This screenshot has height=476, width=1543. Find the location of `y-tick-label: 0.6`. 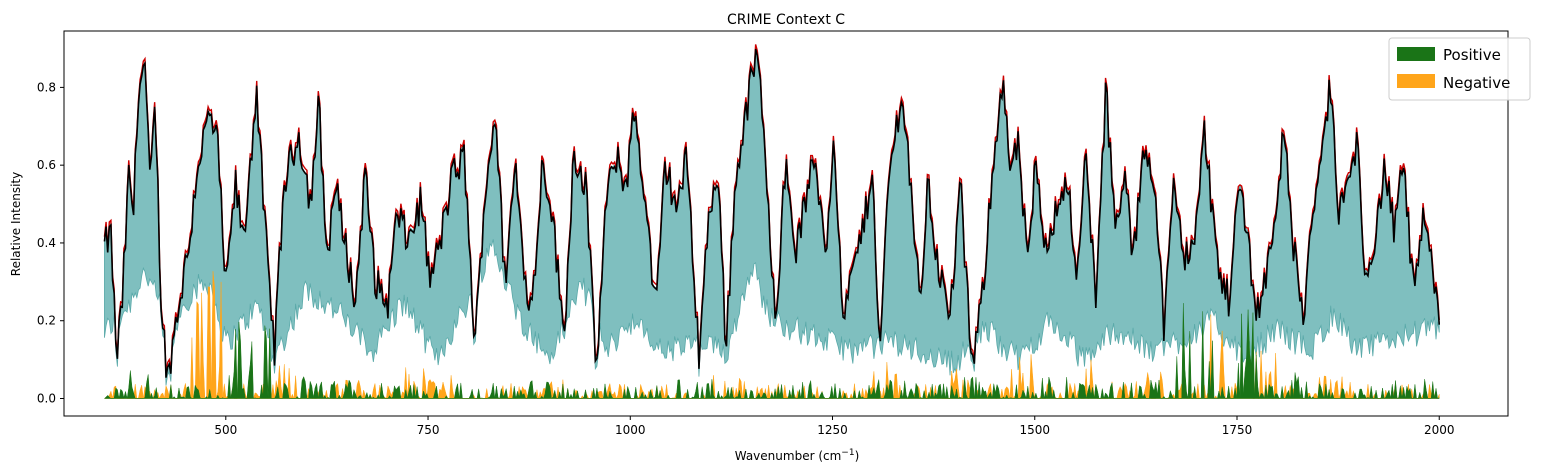

y-tick-label: 0.6 is located at coordinates (46, 165).